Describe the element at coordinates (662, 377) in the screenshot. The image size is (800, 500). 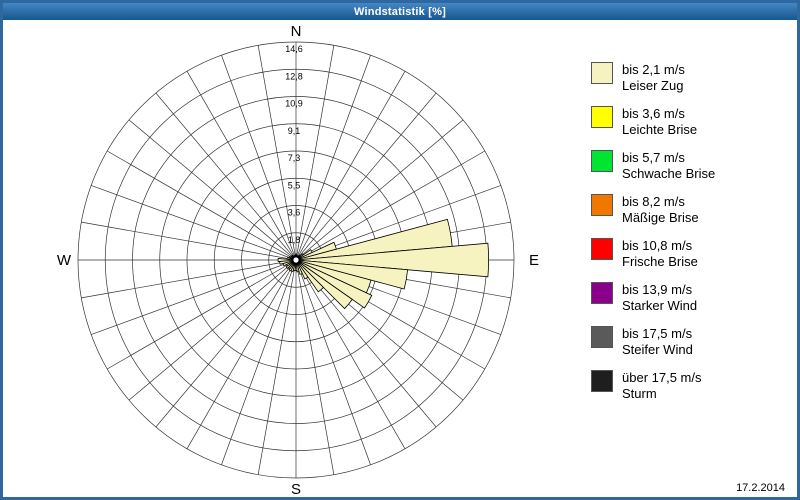
I see `legend-speed-label: über 17,5 m/s` at that location.